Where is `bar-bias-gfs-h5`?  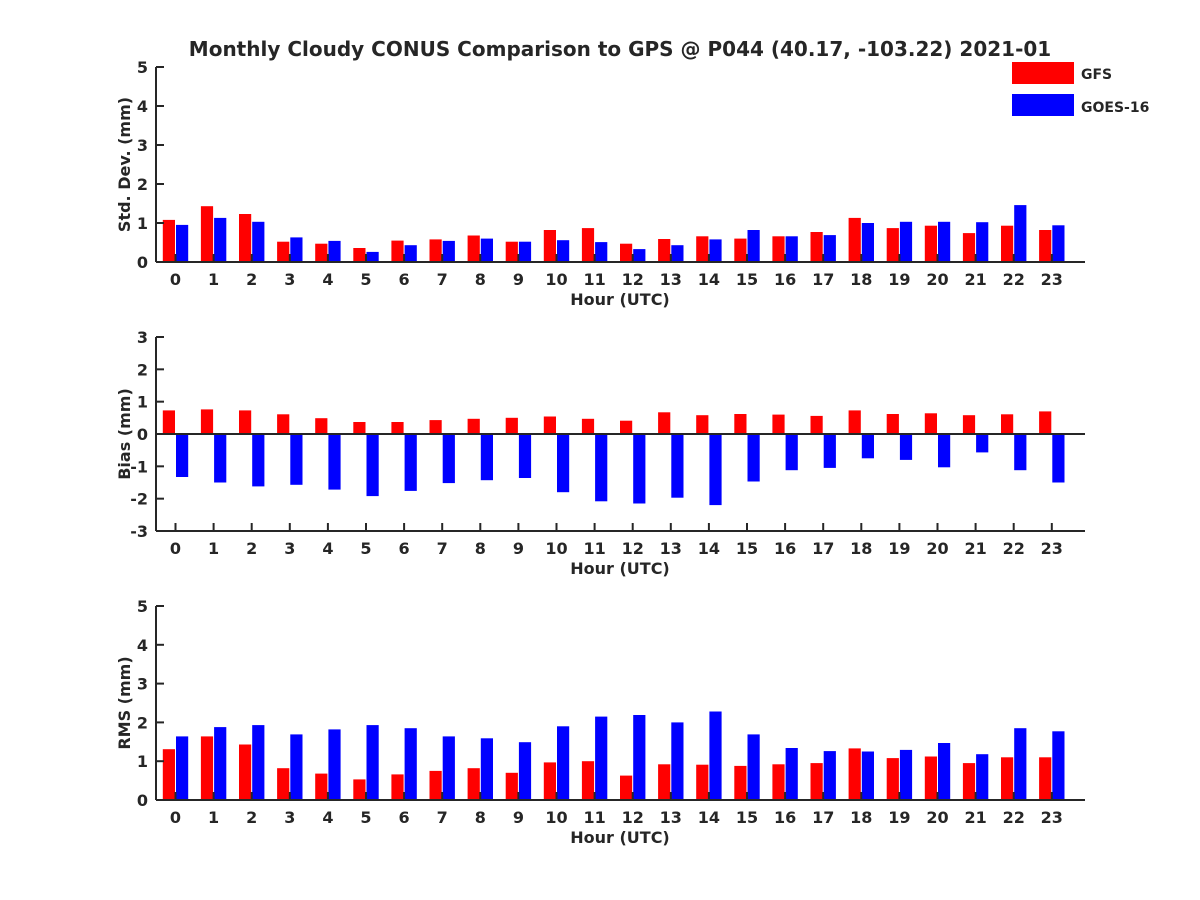 bar-bias-gfs-h5 is located at coordinates (359, 428).